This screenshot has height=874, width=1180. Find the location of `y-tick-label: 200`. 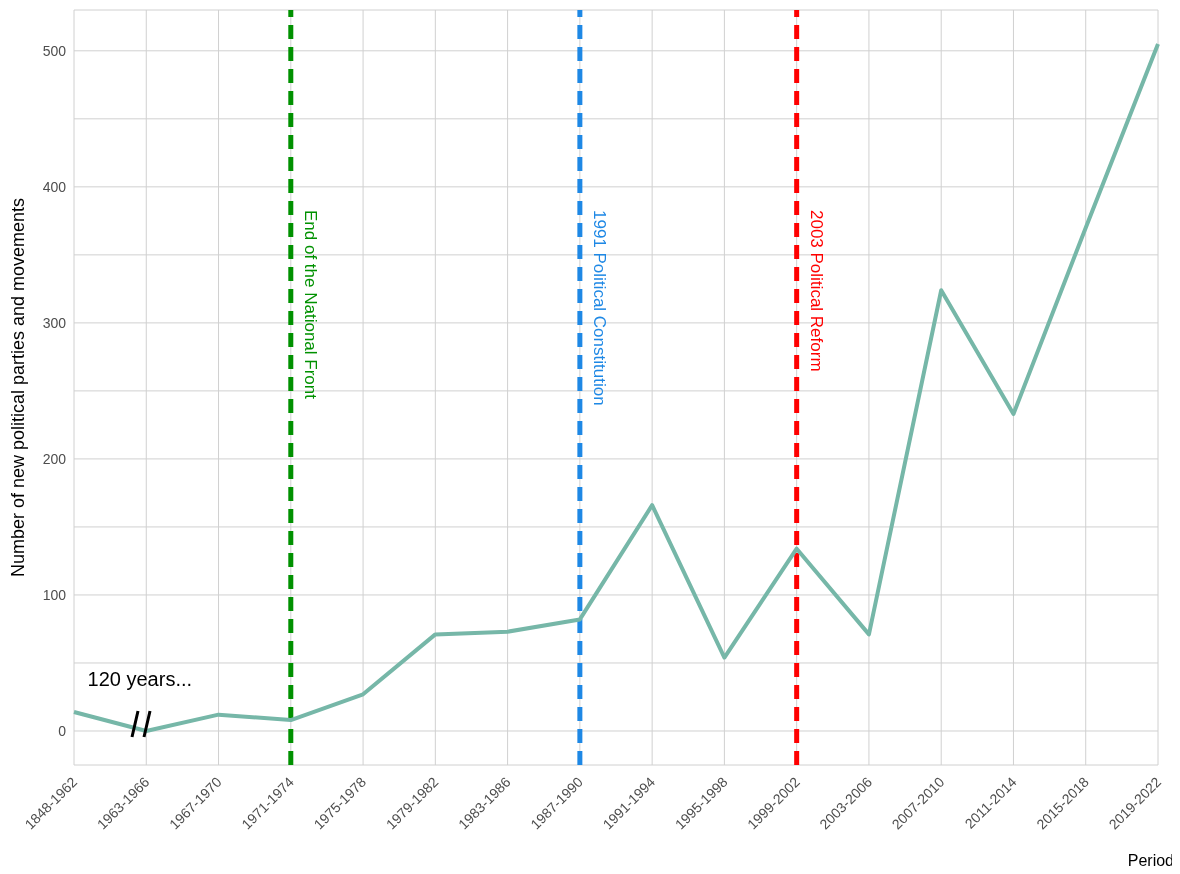

y-tick-label: 200 is located at coordinates (54, 458).